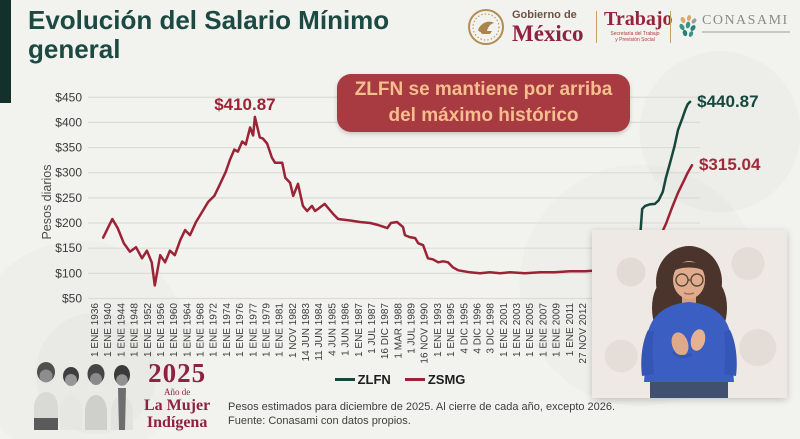  What do you see at coordinates (244, 104) in the screenshot?
I see `annotation-41087: $410.87` at bounding box center [244, 104].